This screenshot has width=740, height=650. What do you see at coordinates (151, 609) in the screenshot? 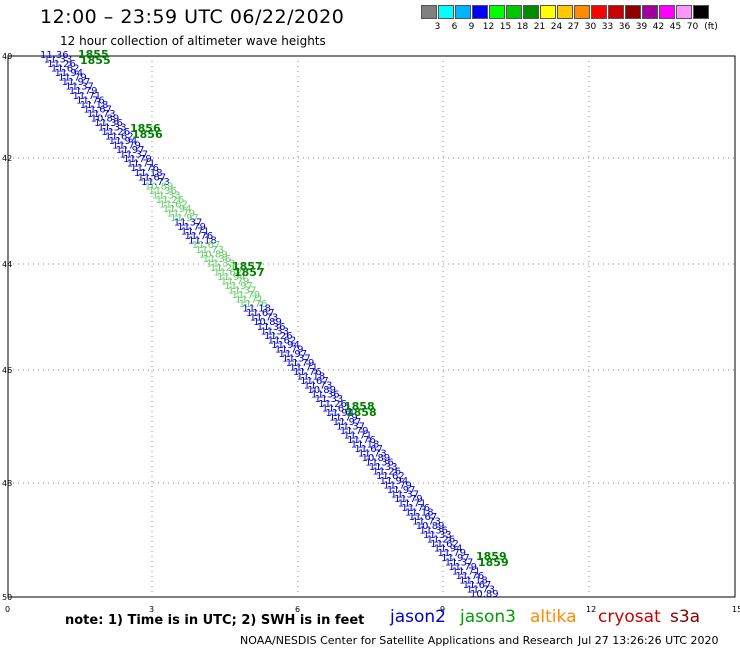
I see `longitude-label: 3` at bounding box center [151, 609].